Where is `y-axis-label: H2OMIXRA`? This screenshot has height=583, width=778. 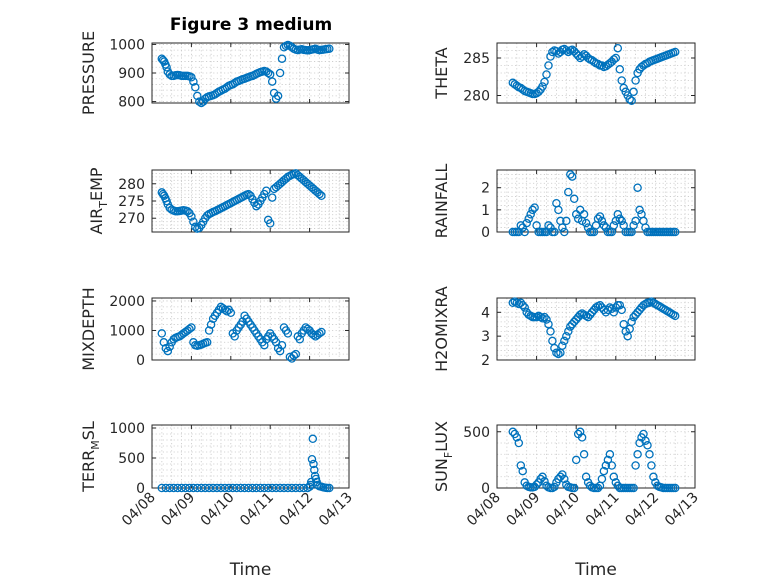
y-axis-label: H2OMIXRA is located at coordinates (441, 329).